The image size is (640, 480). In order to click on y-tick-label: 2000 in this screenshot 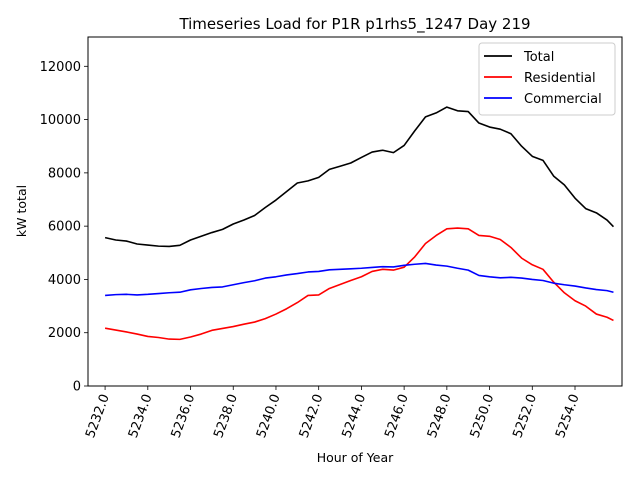, I will do `click(64, 333)`.